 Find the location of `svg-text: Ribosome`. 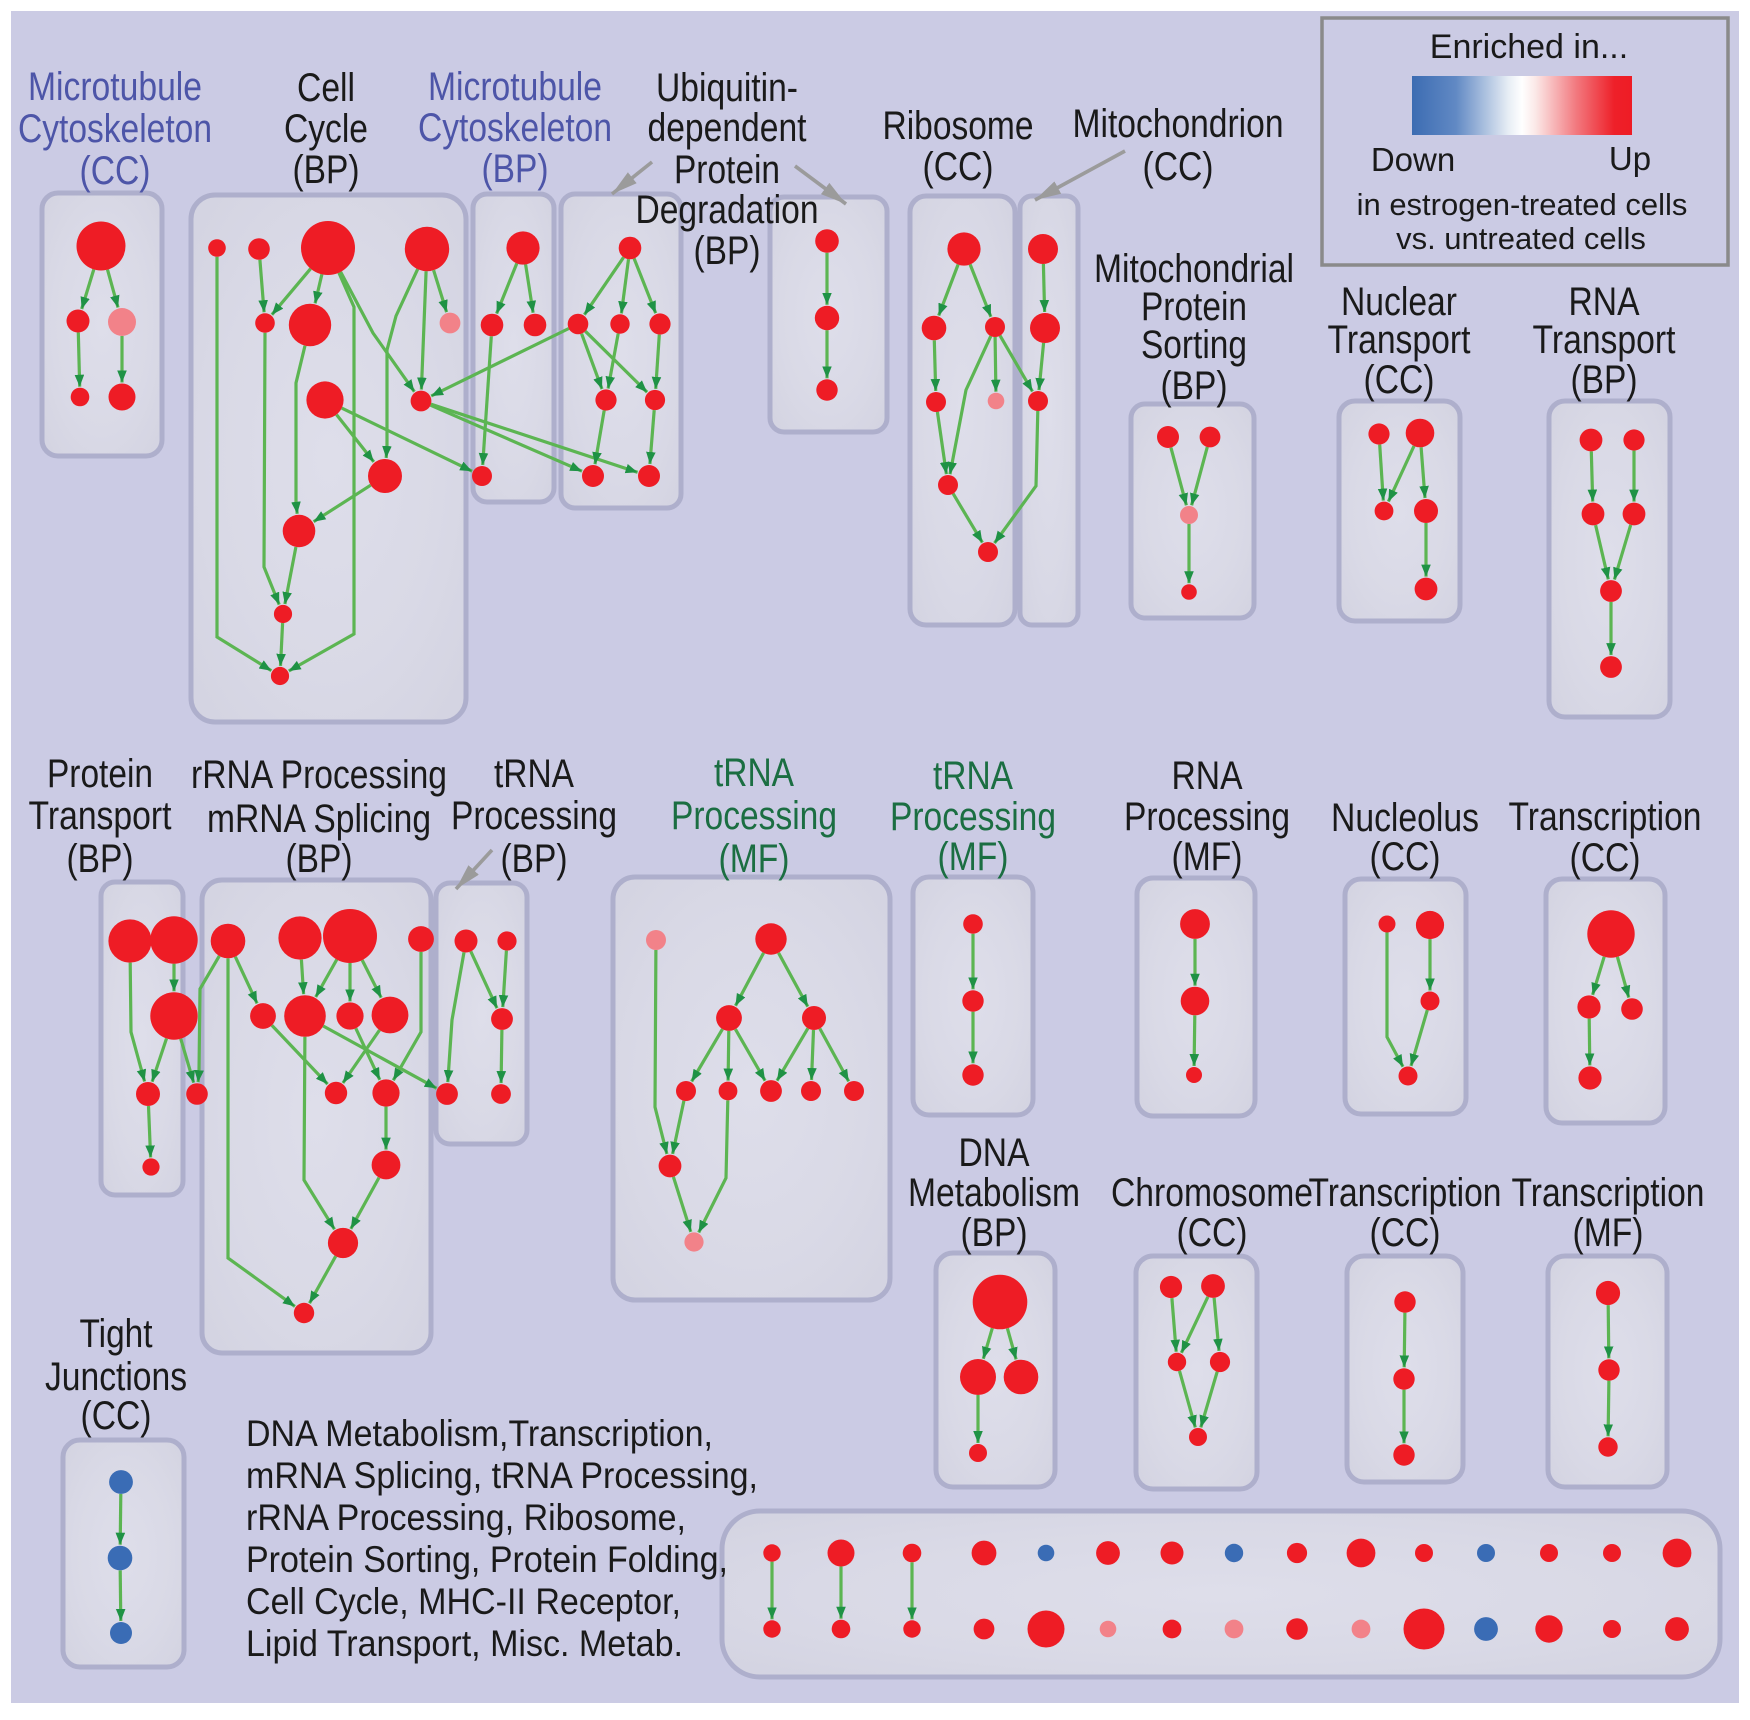

svg-text: Ribosome is located at coordinates (958, 126).